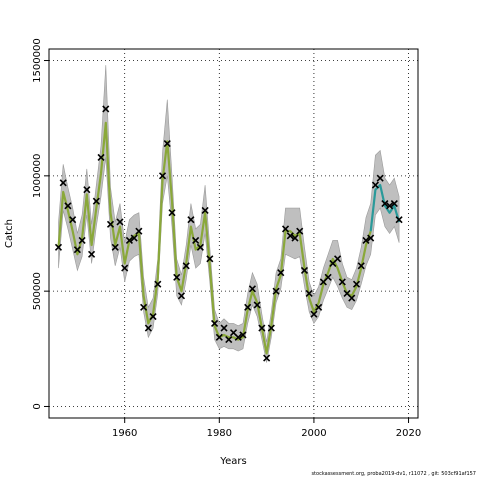  What do you see at coordinates (37, 60) in the screenshot?
I see `y-tick-label: 1500000` at bounding box center [37, 60].